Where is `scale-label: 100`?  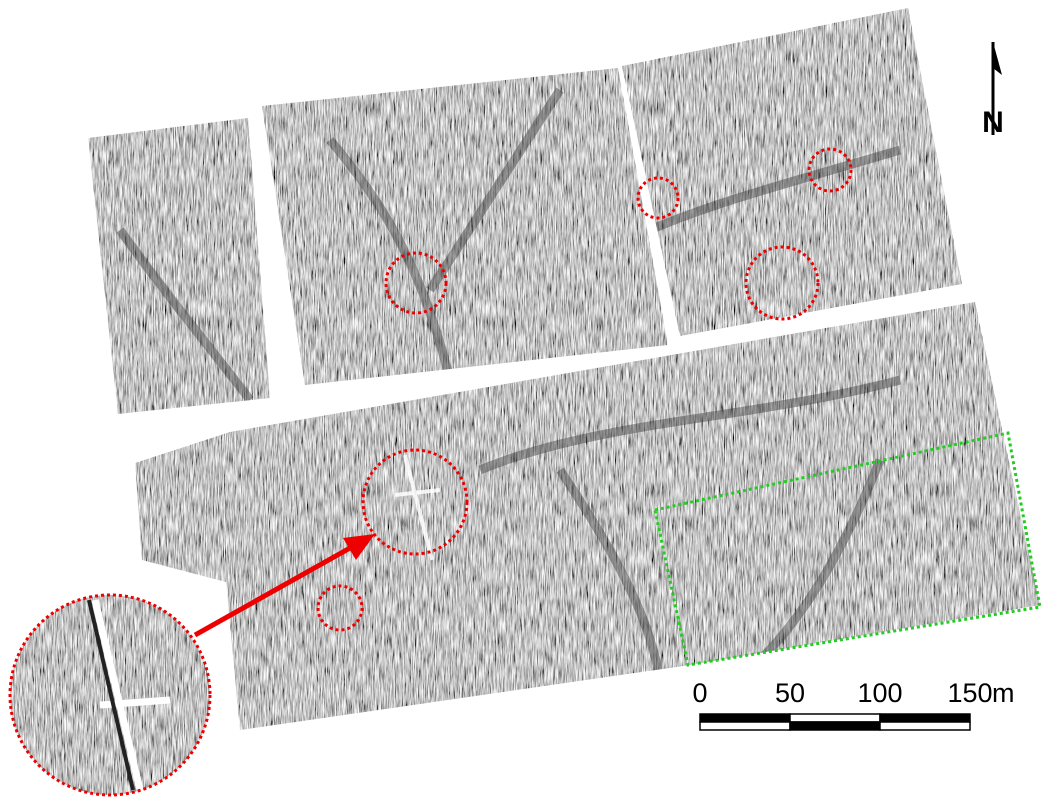
scale-label: 100 is located at coordinates (879, 693).